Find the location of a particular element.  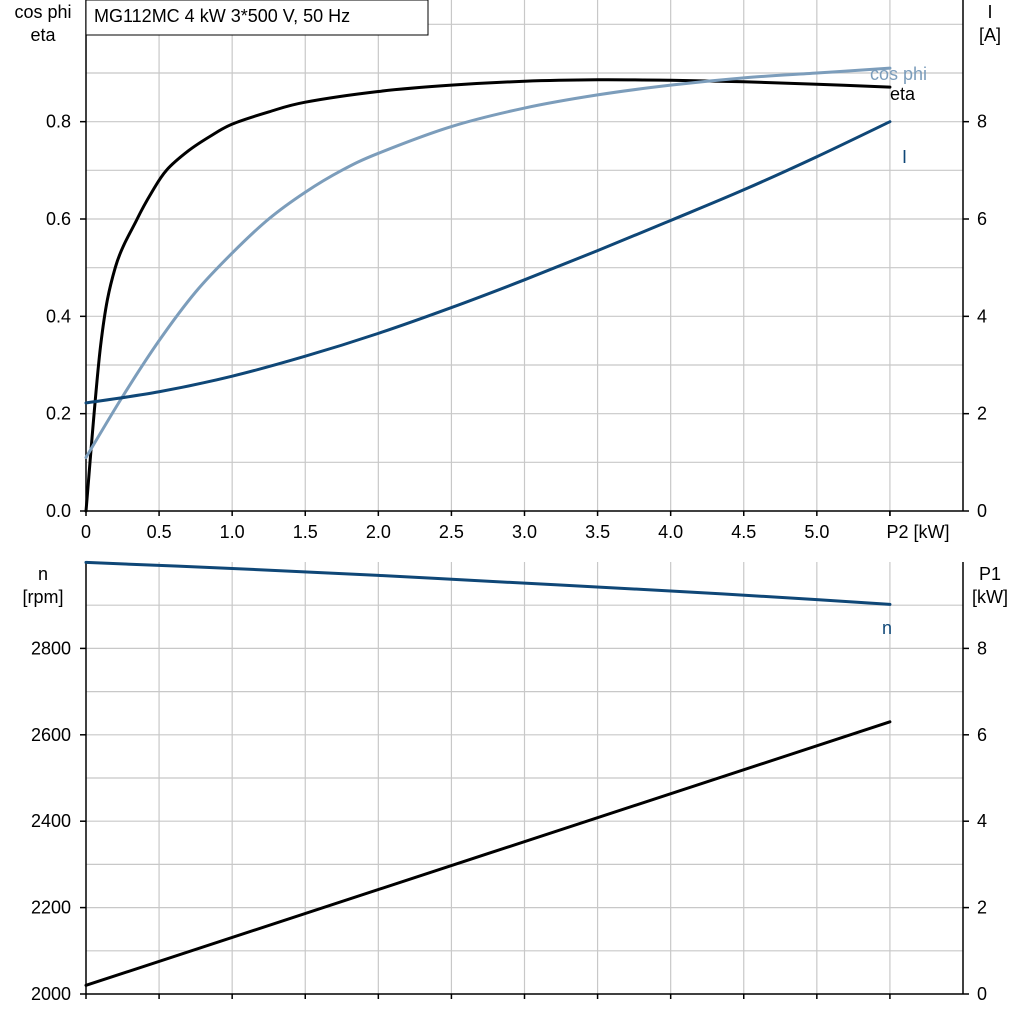

y-left-tick-label: 2600 is located at coordinates (51, 735).